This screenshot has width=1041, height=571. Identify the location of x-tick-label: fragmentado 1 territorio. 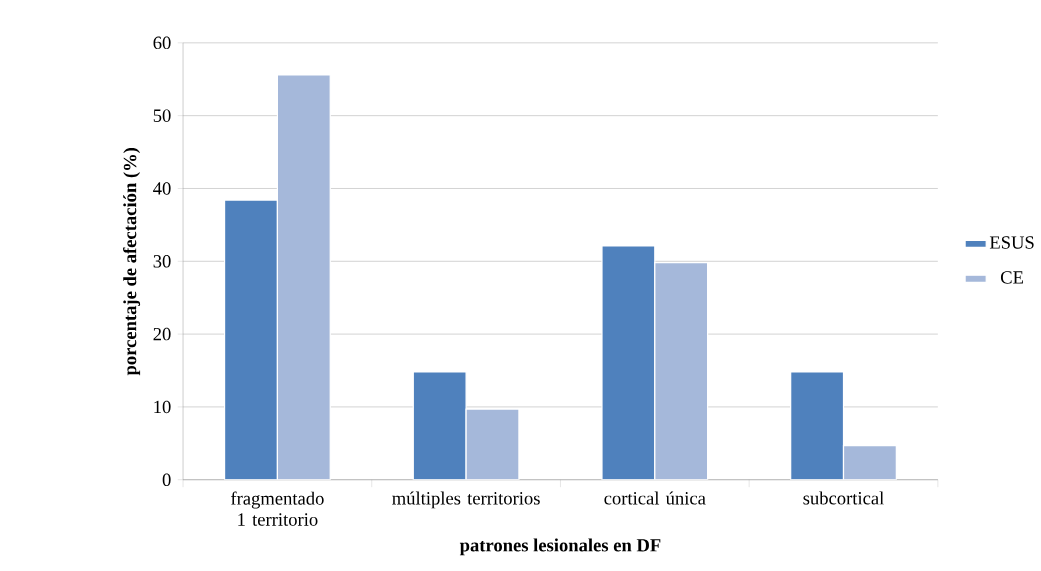
(277, 508).